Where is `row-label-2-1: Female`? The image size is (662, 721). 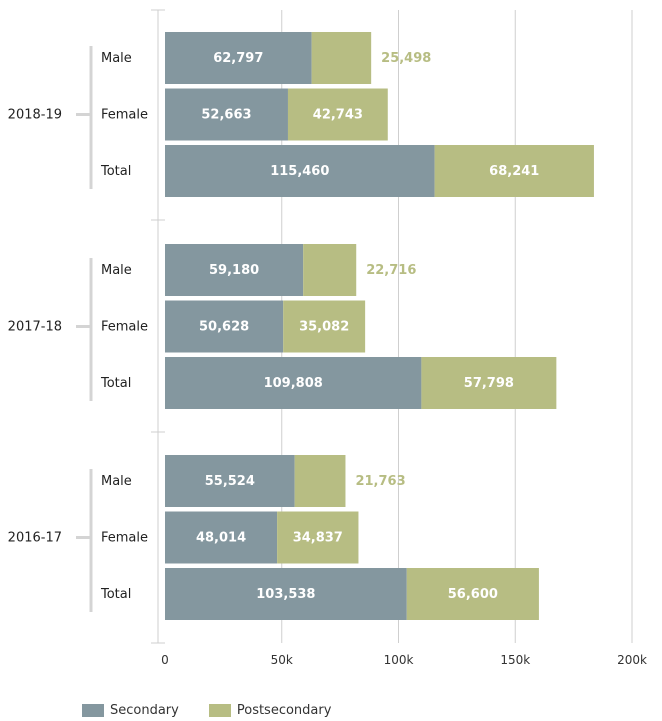
row-label-2-1: Female is located at coordinates (124, 538).